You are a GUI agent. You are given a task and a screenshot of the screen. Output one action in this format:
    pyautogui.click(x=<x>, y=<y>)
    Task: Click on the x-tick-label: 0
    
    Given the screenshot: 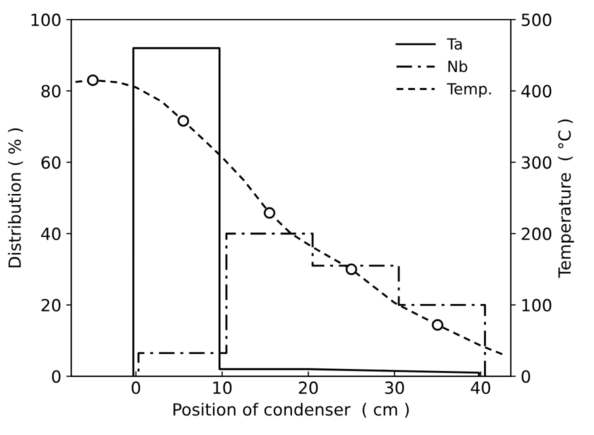 What is the action you would take?
    pyautogui.click(x=136, y=387)
    